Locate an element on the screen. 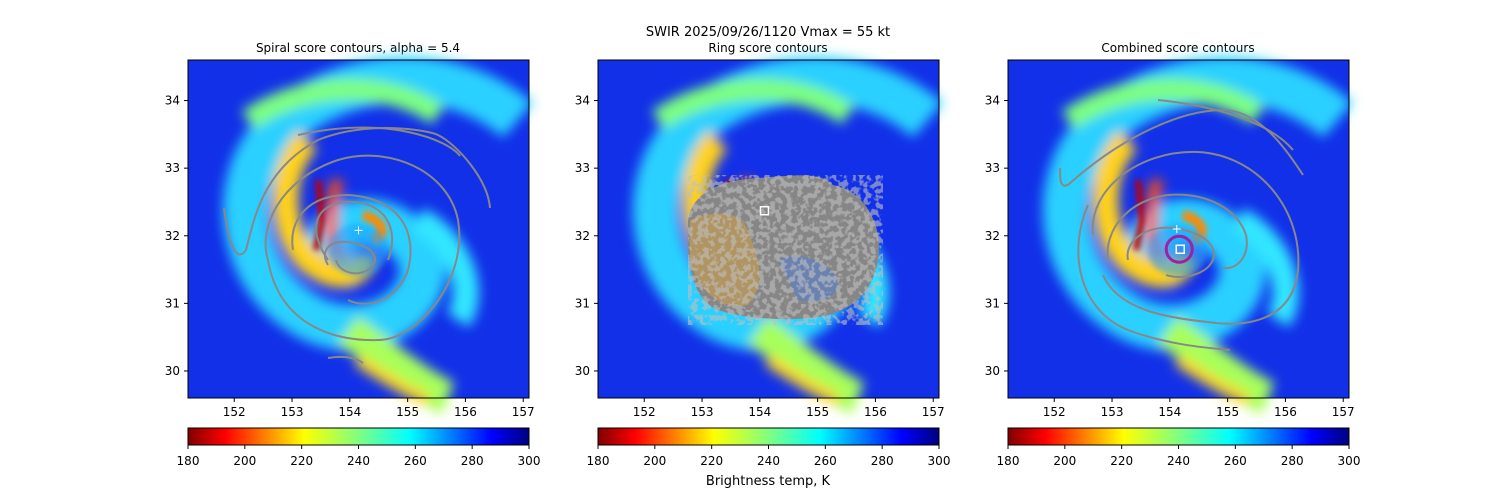 The height and width of the screenshot is (500, 1500). colorbar-label: Brightness temp, K is located at coordinates (768, 481).